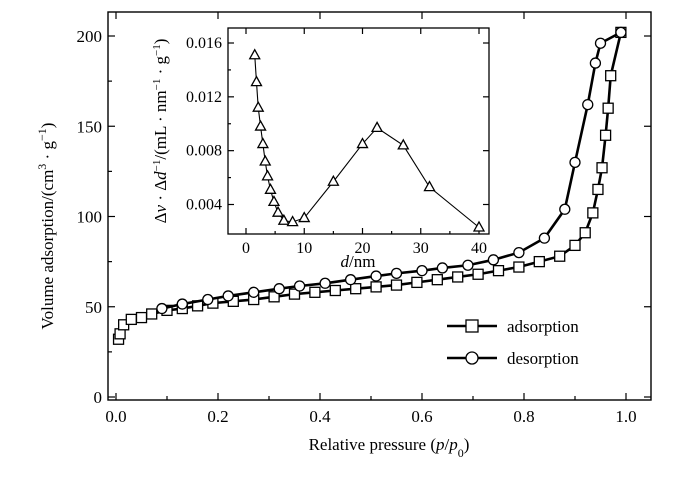  I want to click on x-tick-label: 0.8, so click(523, 416).